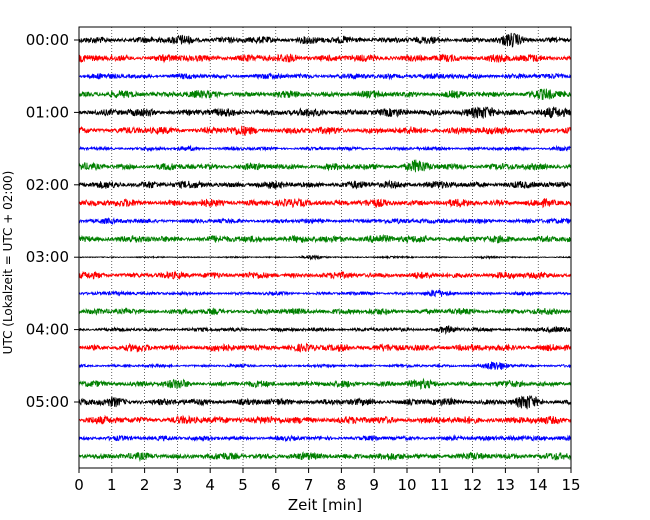 The image size is (650, 520). What do you see at coordinates (327, 481) in the screenshot?
I see `x-axis-ticks: 0 1 2 3 4 5 6 7 8 9 10 11 12 13 14 15` at bounding box center [327, 481].